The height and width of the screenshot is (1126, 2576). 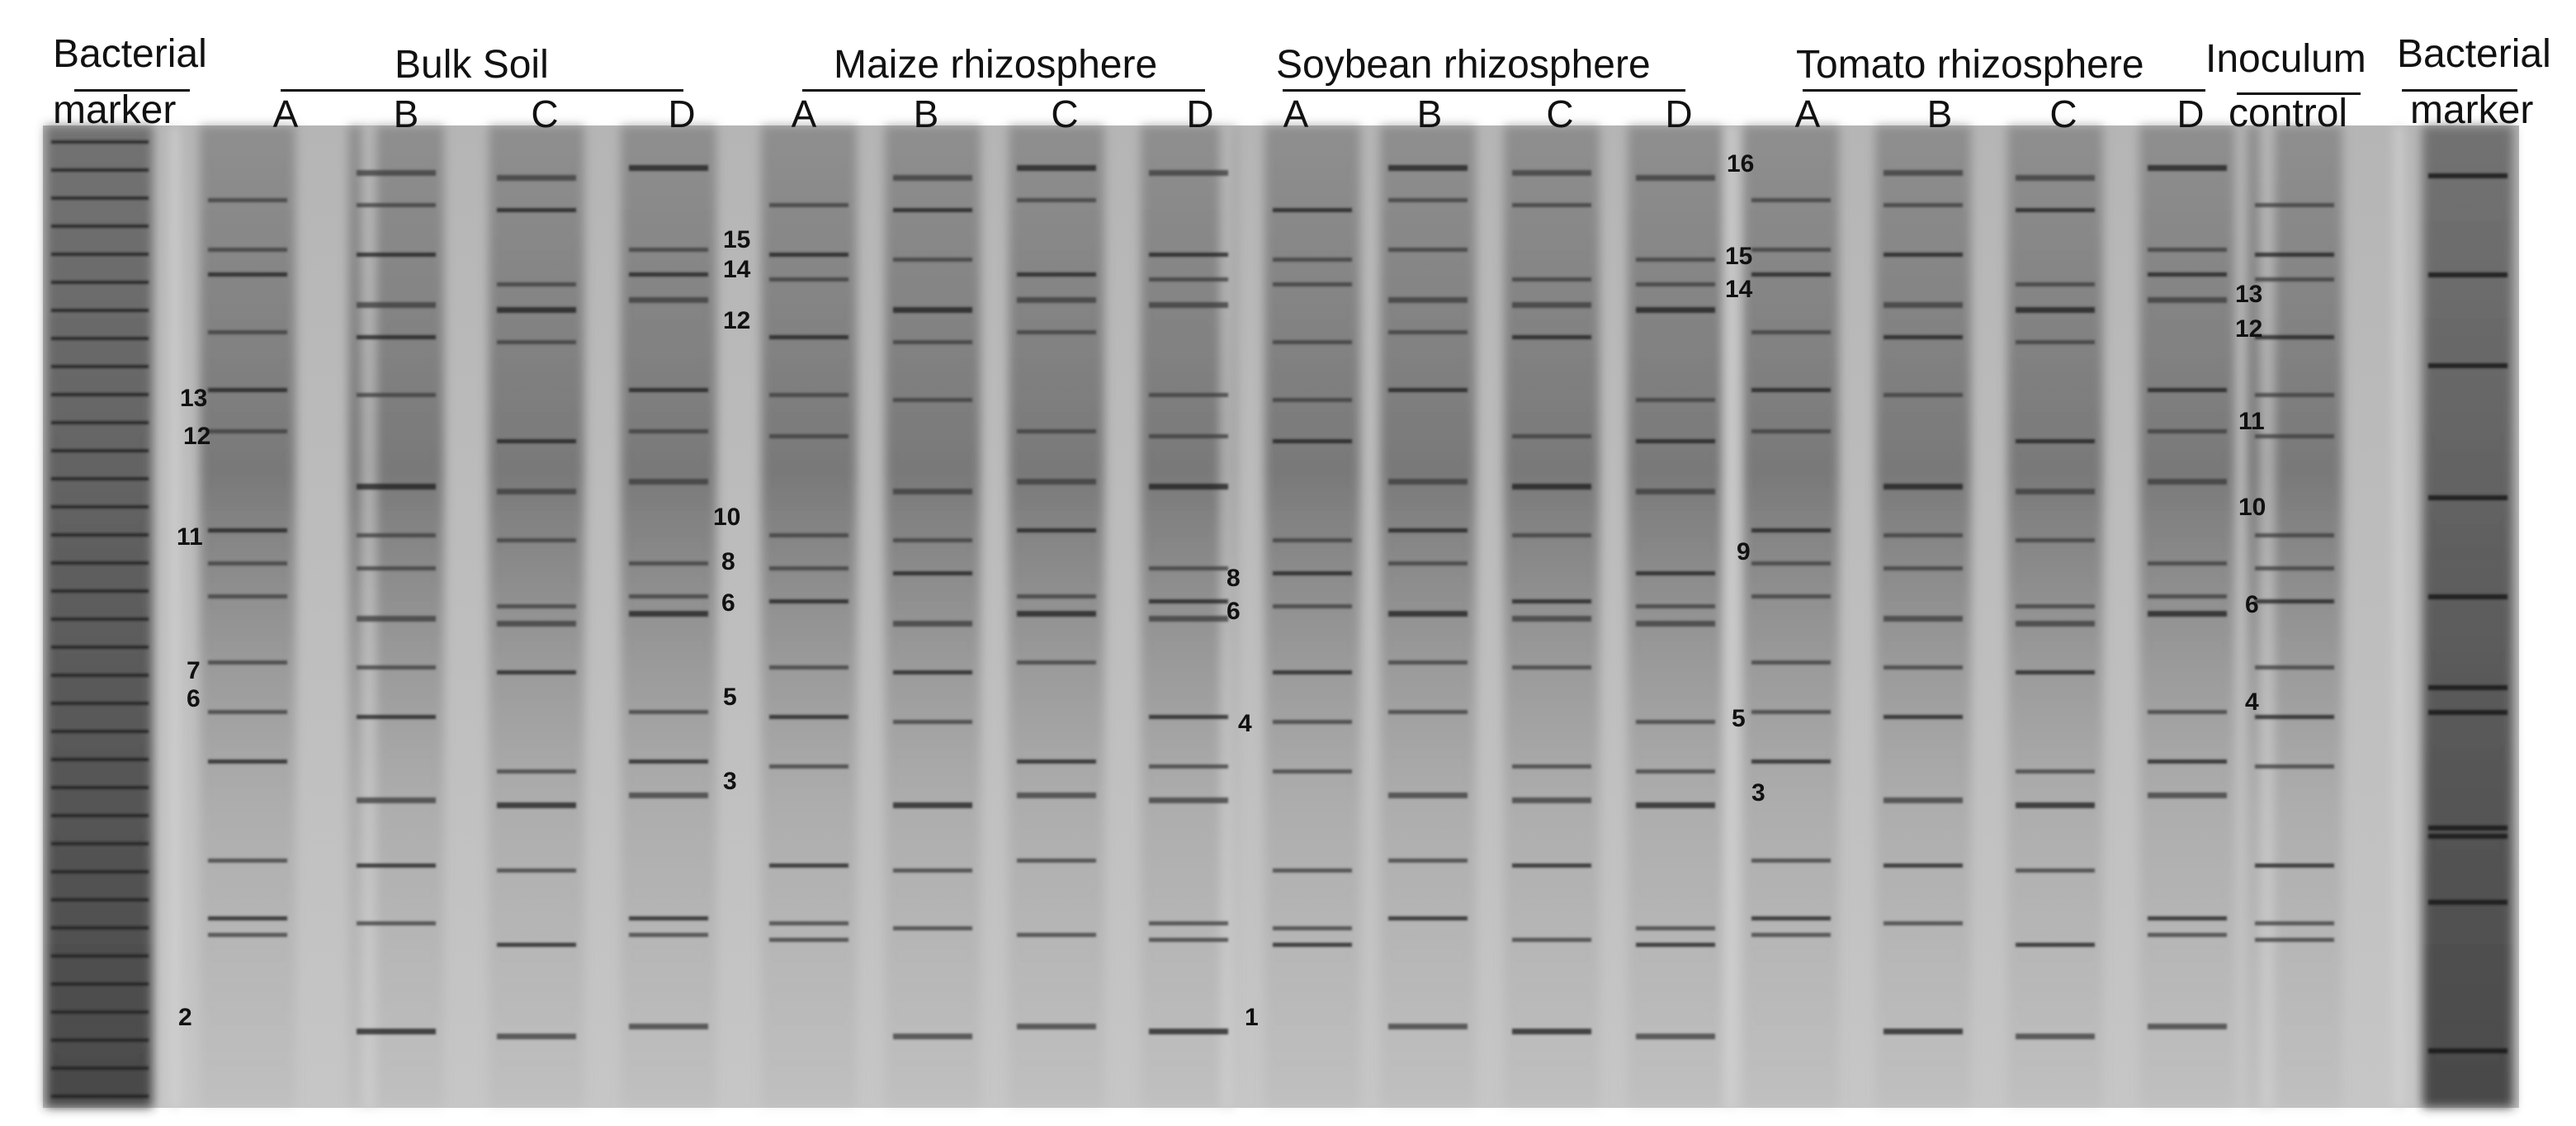 I want to click on soybean-rule, so click(x=1484, y=90).